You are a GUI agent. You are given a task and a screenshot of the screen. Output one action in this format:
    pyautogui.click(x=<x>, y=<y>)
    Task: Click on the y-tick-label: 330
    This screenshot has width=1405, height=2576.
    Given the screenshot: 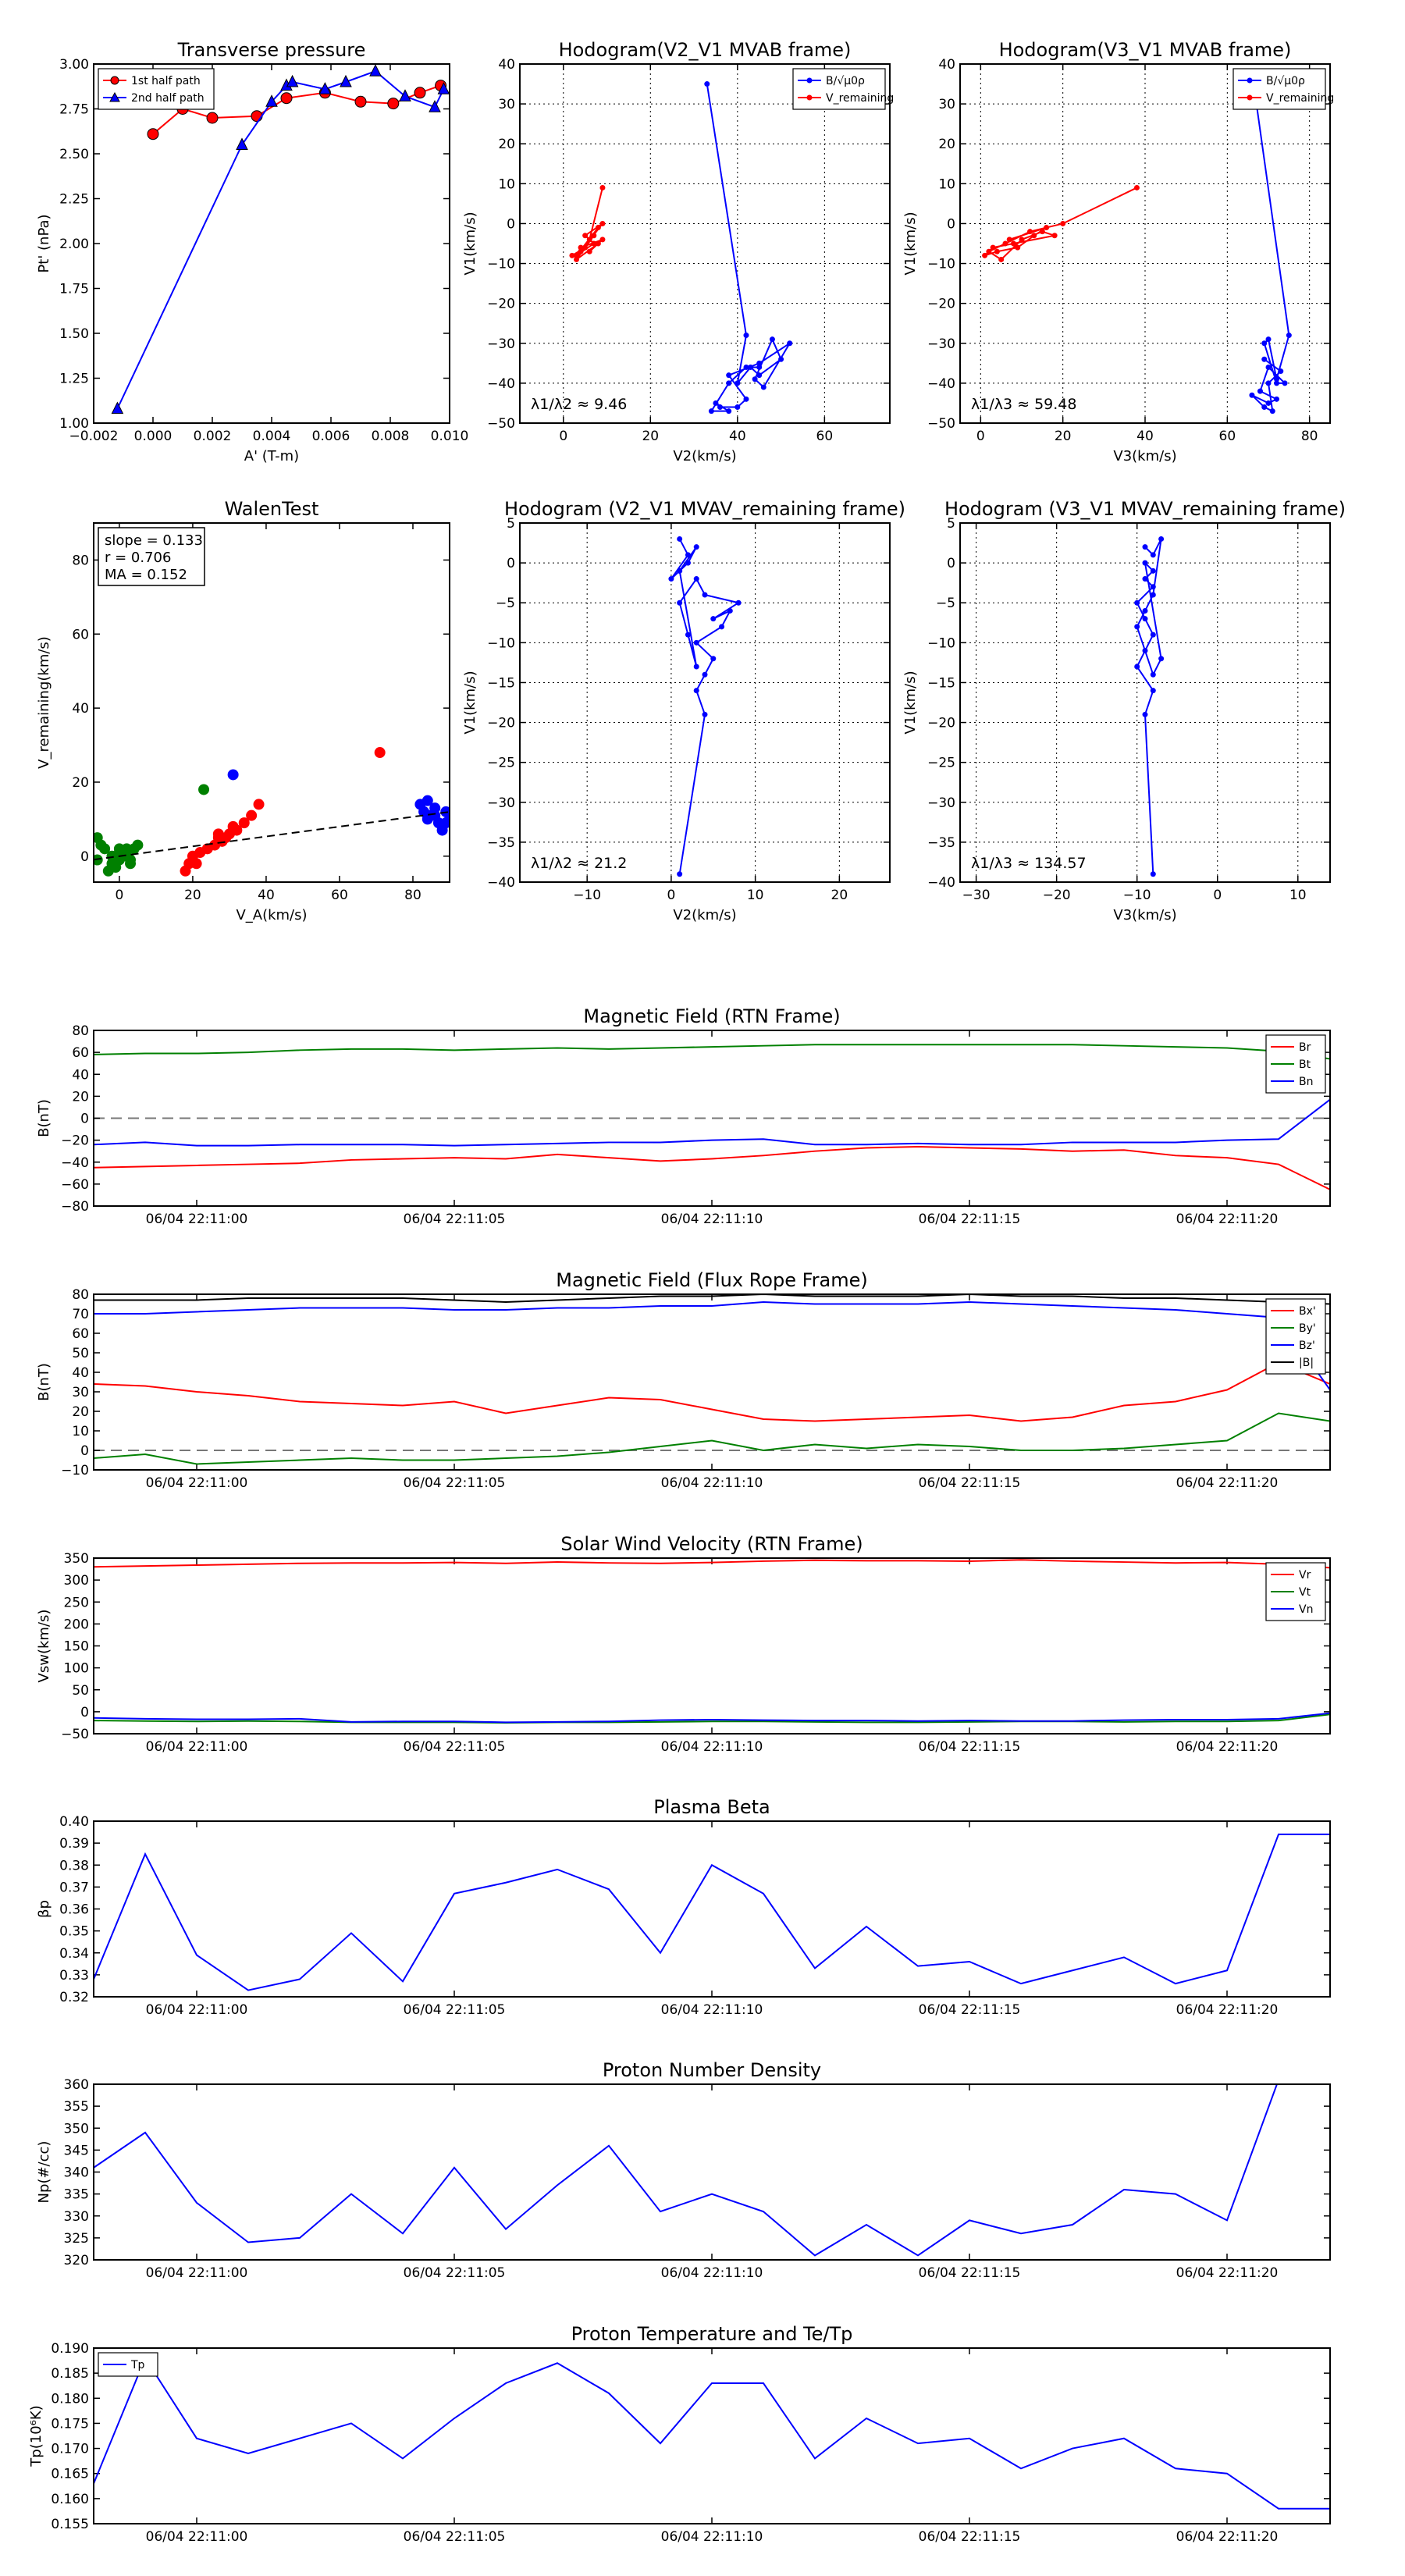 What is the action you would take?
    pyautogui.click(x=76, y=2217)
    